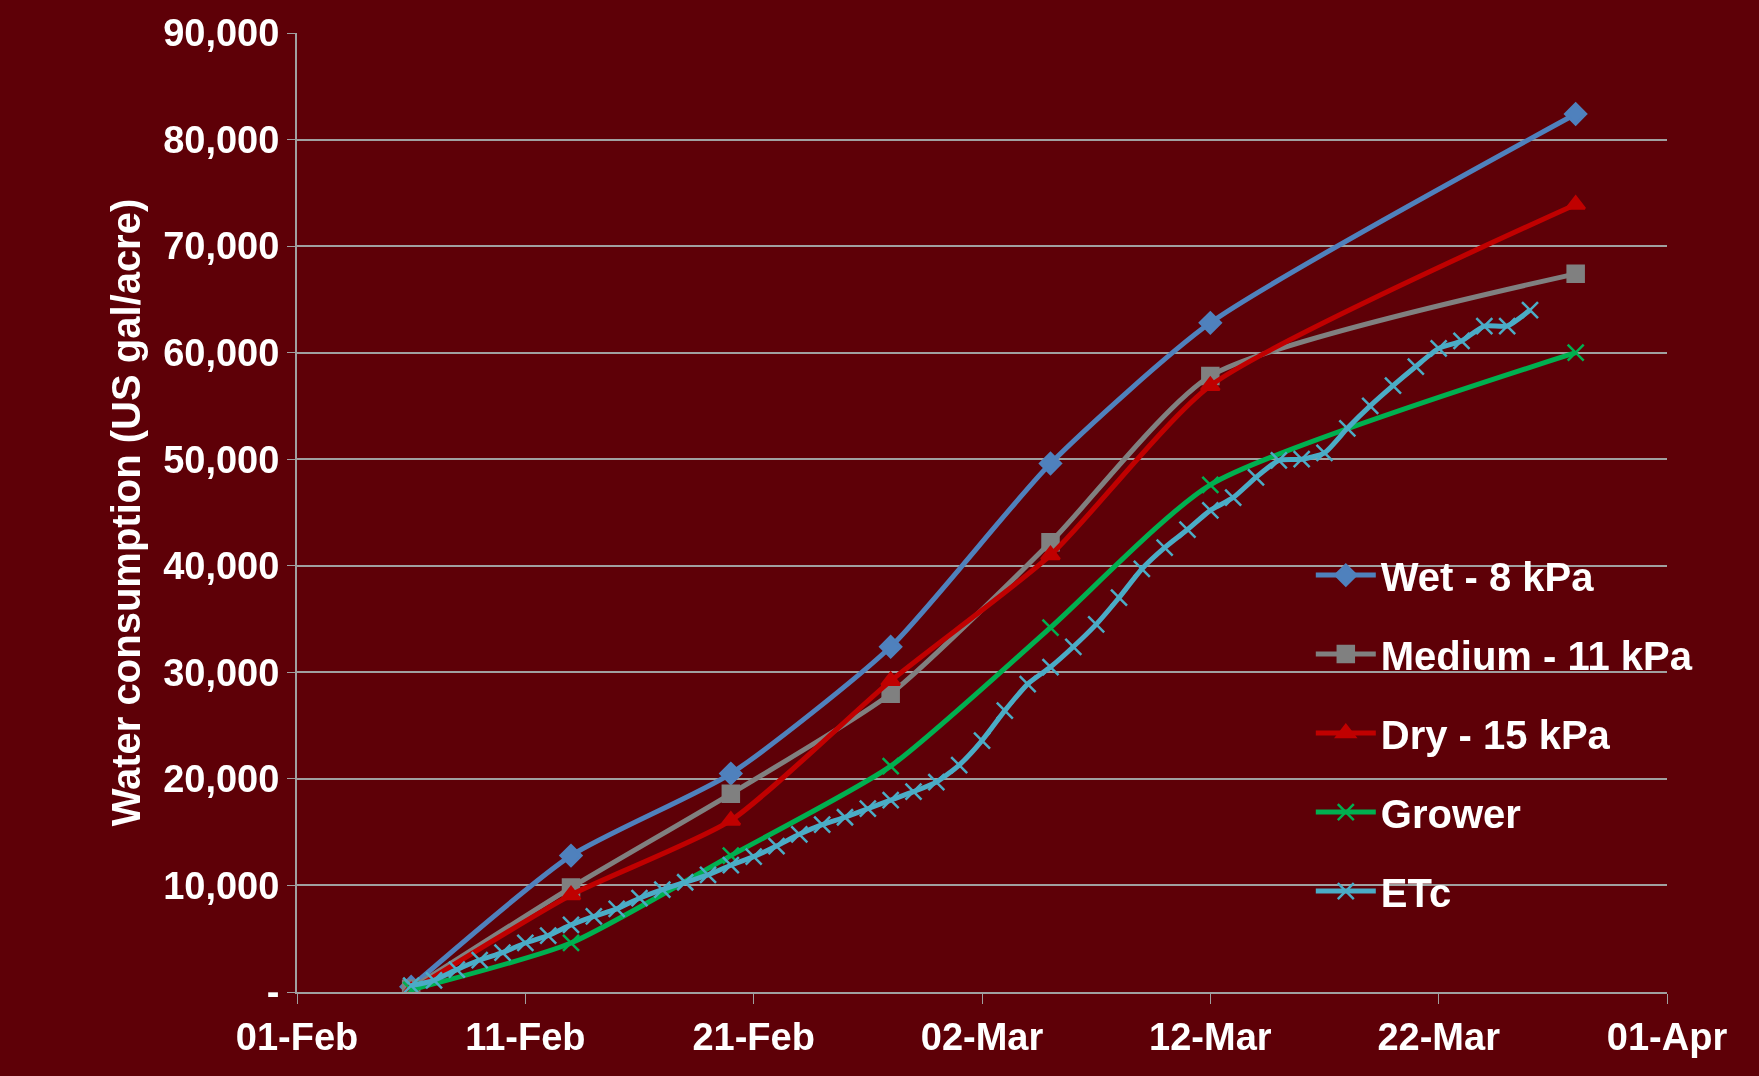 This screenshot has width=1759, height=1076. Describe the element at coordinates (1210, 1036) in the screenshot. I see `x-tick-label: 12-Mar` at that location.